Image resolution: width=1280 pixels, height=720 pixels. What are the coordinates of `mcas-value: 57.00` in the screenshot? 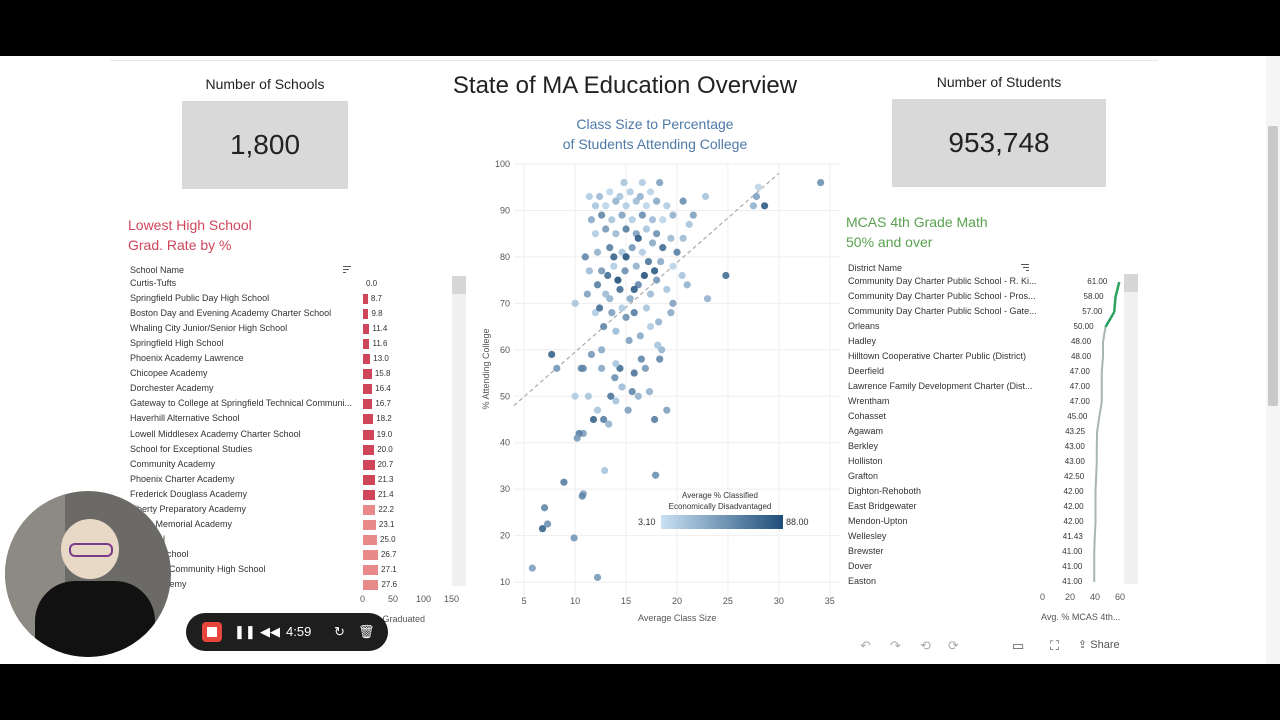 It's located at (1092, 311).